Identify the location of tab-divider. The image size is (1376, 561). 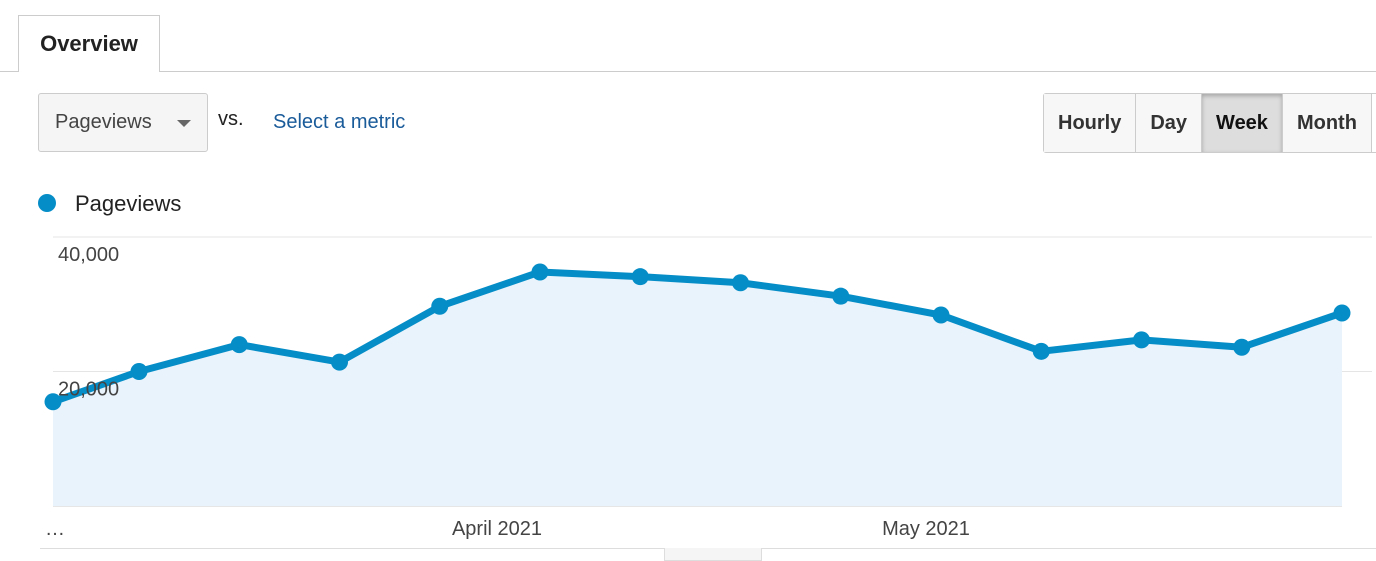
(688, 71).